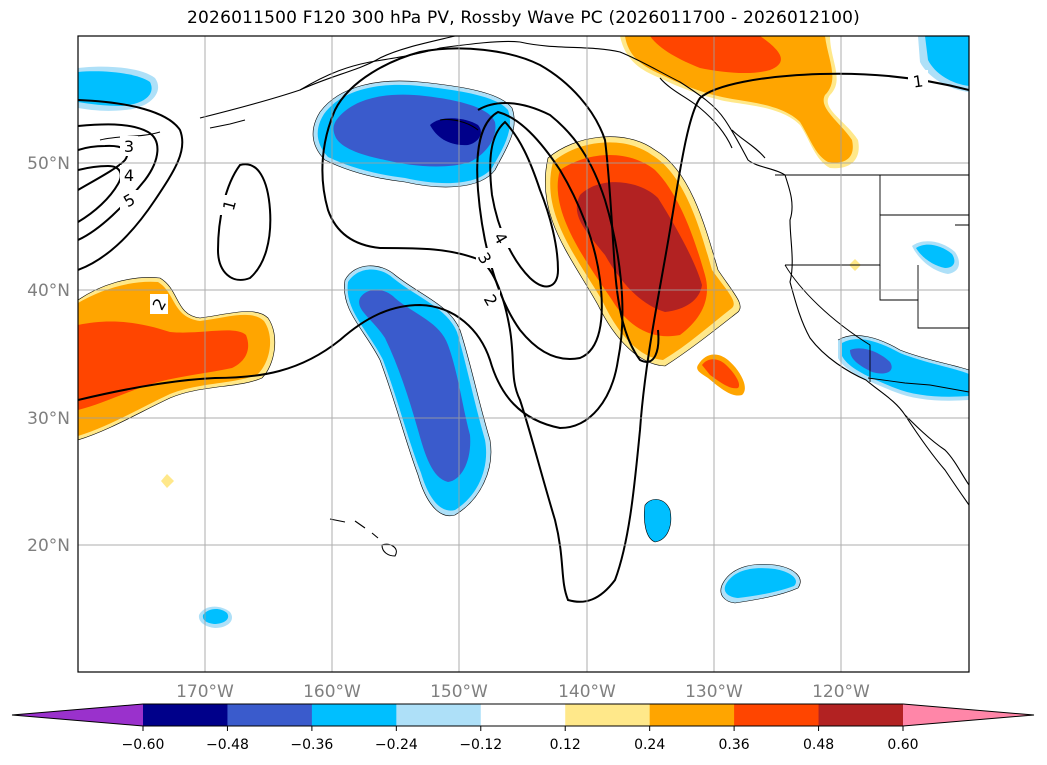  What do you see at coordinates (129, 175) in the screenshot?
I see `contour-label: 4` at bounding box center [129, 175].